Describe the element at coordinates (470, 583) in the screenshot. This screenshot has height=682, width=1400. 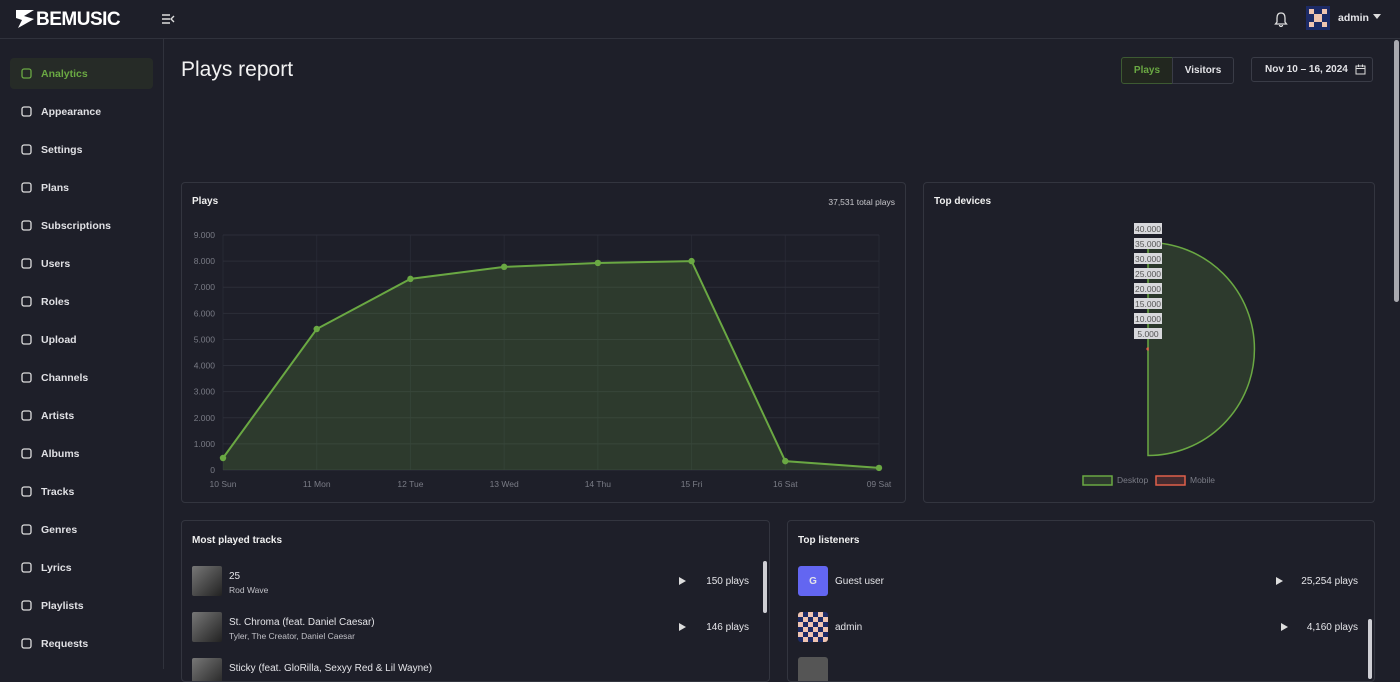
I see `track-row: 25 Rod Wave 150 plays` at that location.